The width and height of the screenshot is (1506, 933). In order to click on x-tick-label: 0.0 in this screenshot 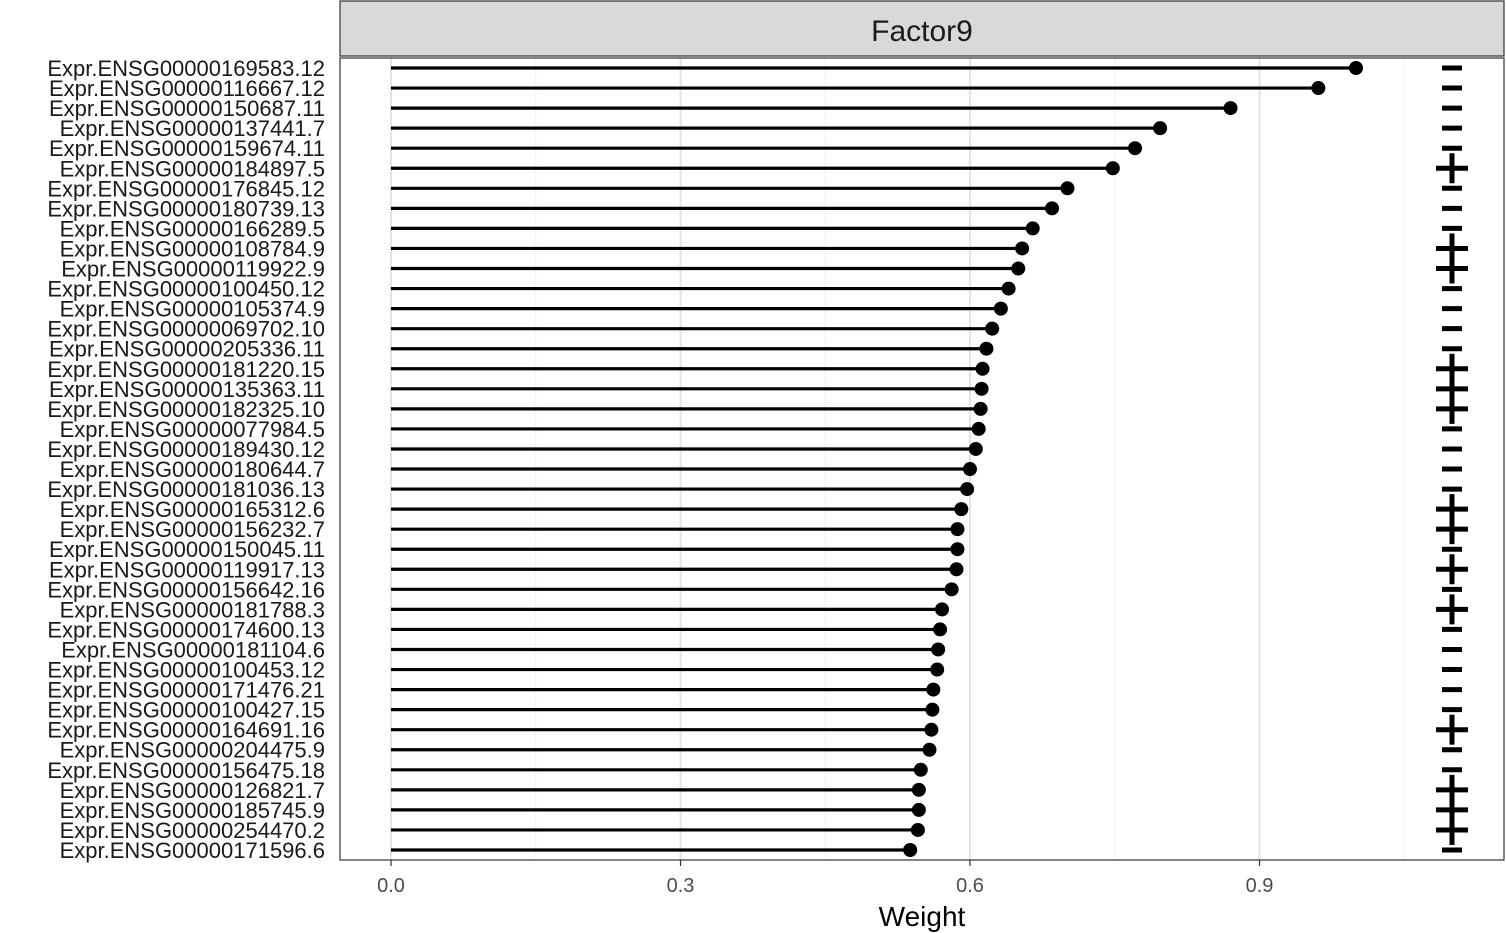, I will do `click(391, 886)`.